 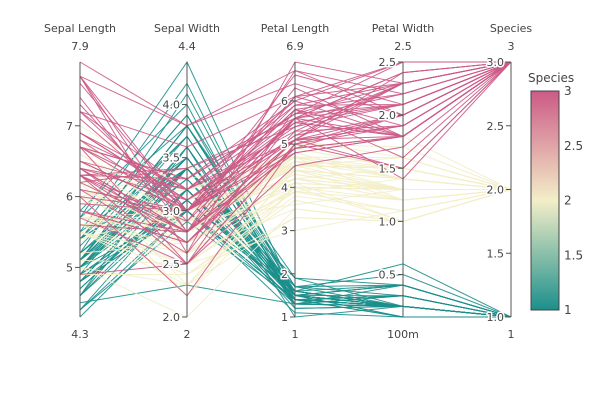 I want to click on colorbar-tick-label: 2, so click(x=568, y=201).